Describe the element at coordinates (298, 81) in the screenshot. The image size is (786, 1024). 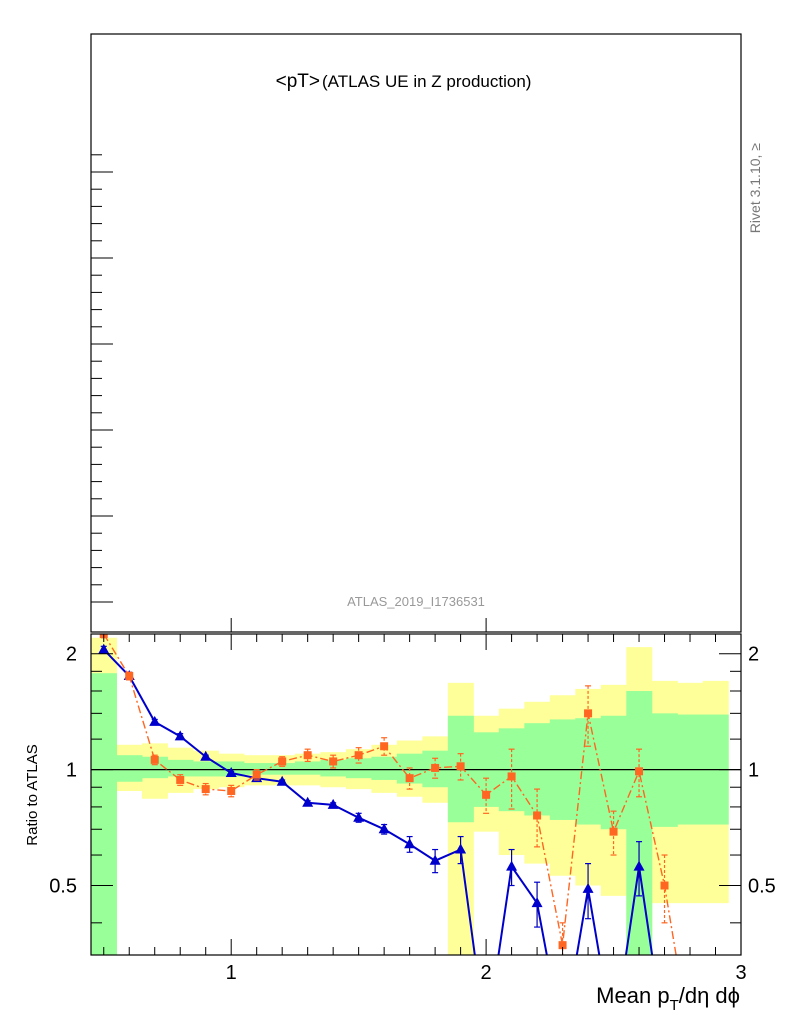
I see `plot-title-main: <pT>` at that location.